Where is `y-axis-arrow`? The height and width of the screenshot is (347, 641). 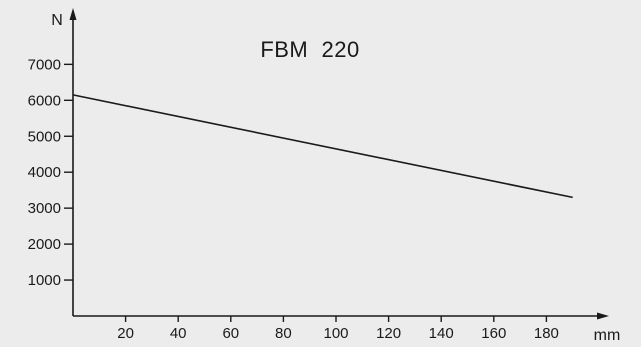 y-axis-arrow is located at coordinates (73, 14).